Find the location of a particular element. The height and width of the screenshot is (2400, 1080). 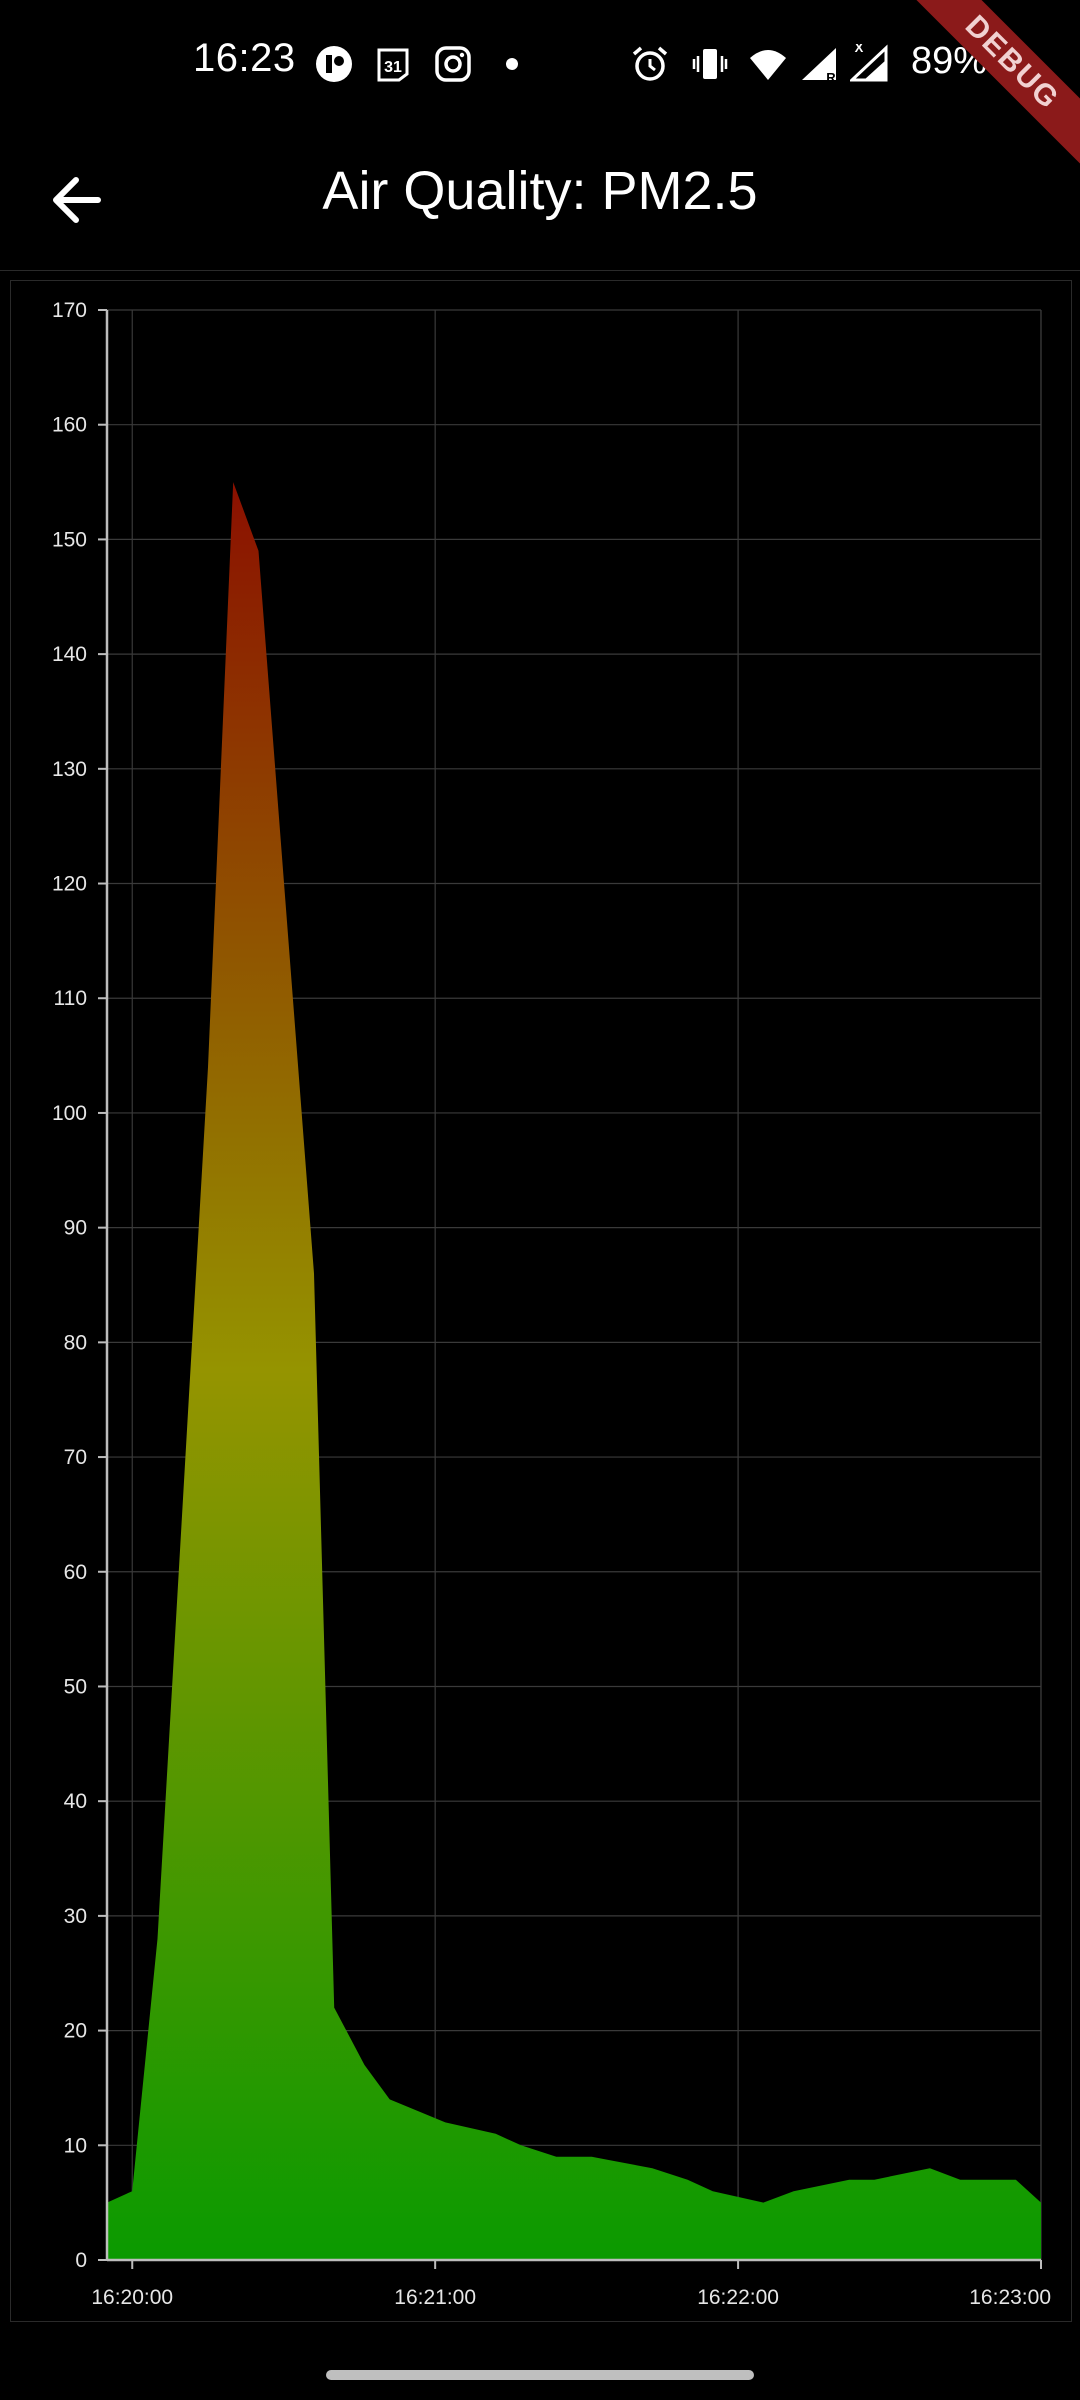

x-tick-label: 16:21:00 is located at coordinates (435, 2297).